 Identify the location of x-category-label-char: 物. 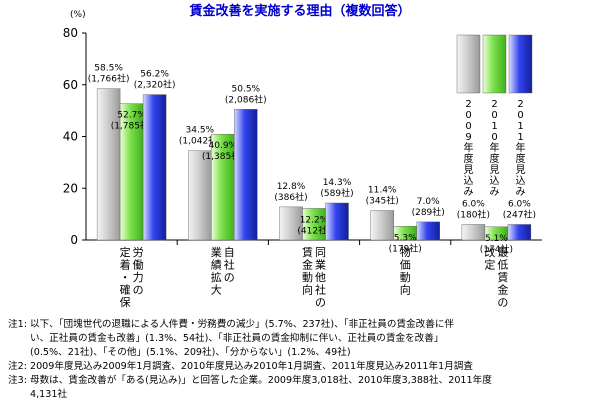
(405, 252).